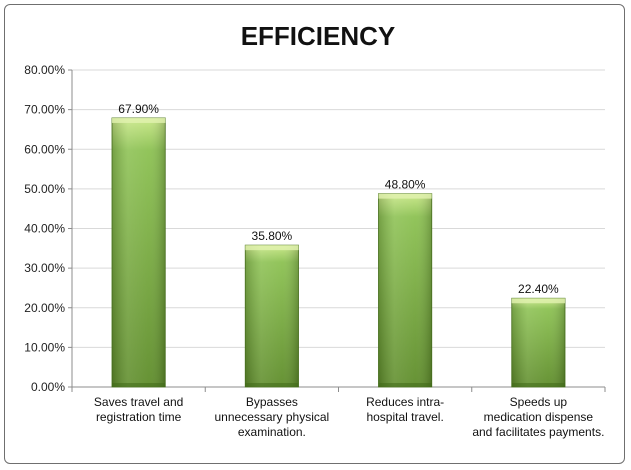 The width and height of the screenshot is (631, 470). I want to click on y-tick-label: 50.00%, so click(44, 189).